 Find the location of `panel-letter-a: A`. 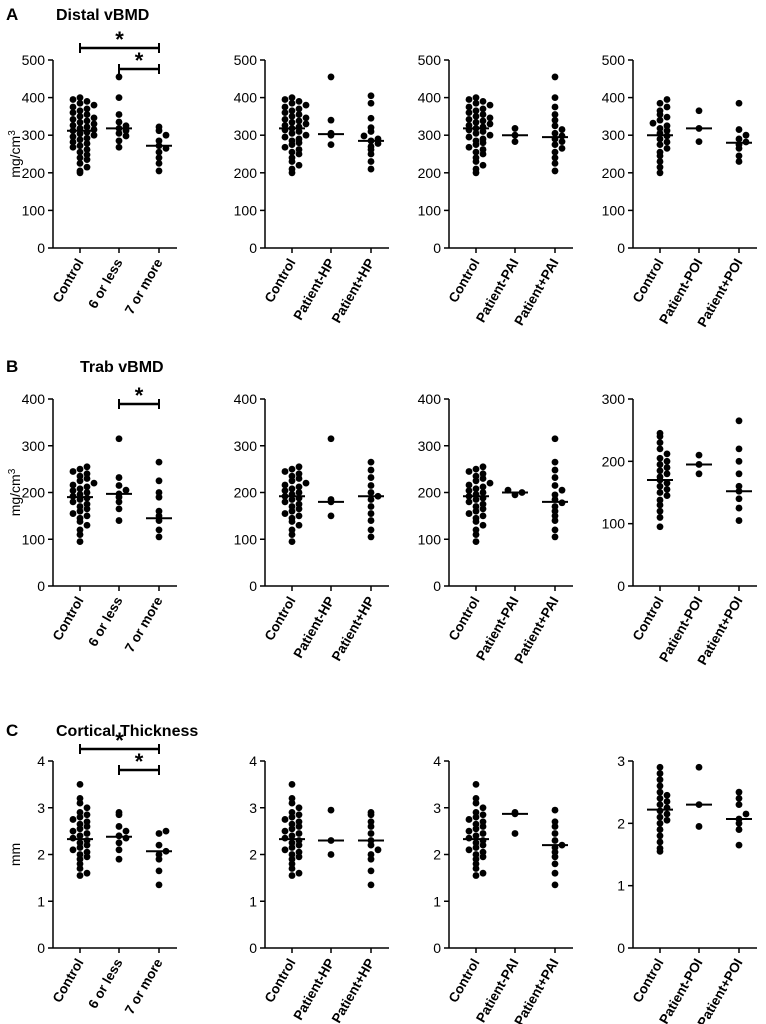

panel-letter-a: A is located at coordinates (12, 14).